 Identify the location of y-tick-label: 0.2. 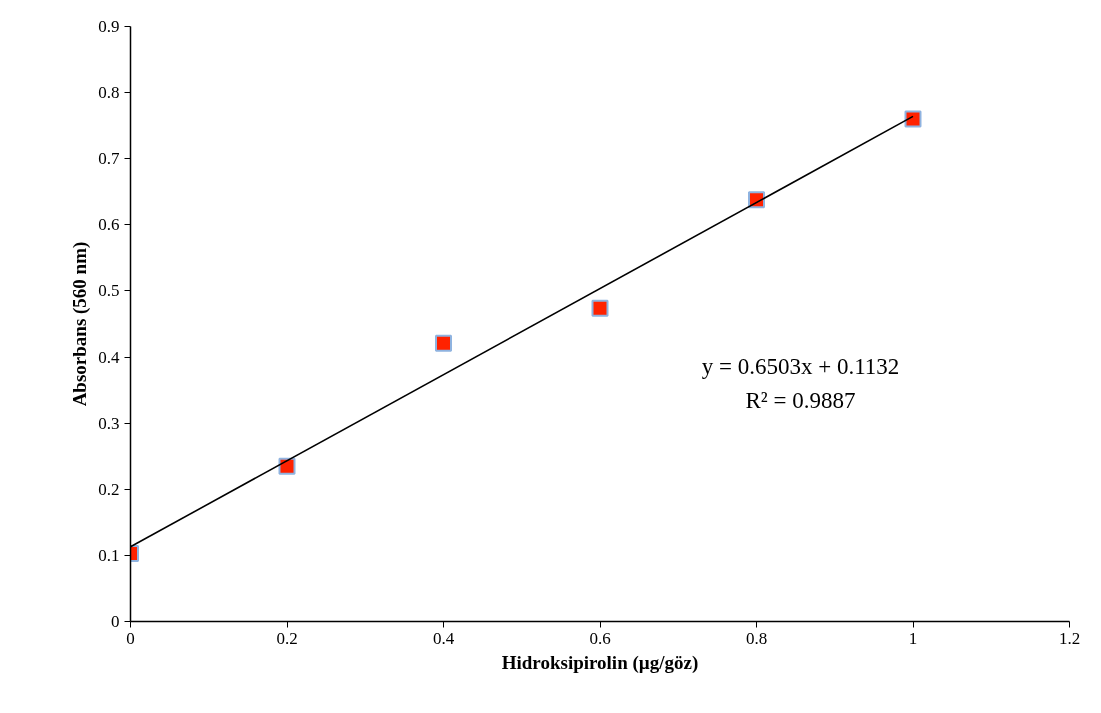
(109, 489).